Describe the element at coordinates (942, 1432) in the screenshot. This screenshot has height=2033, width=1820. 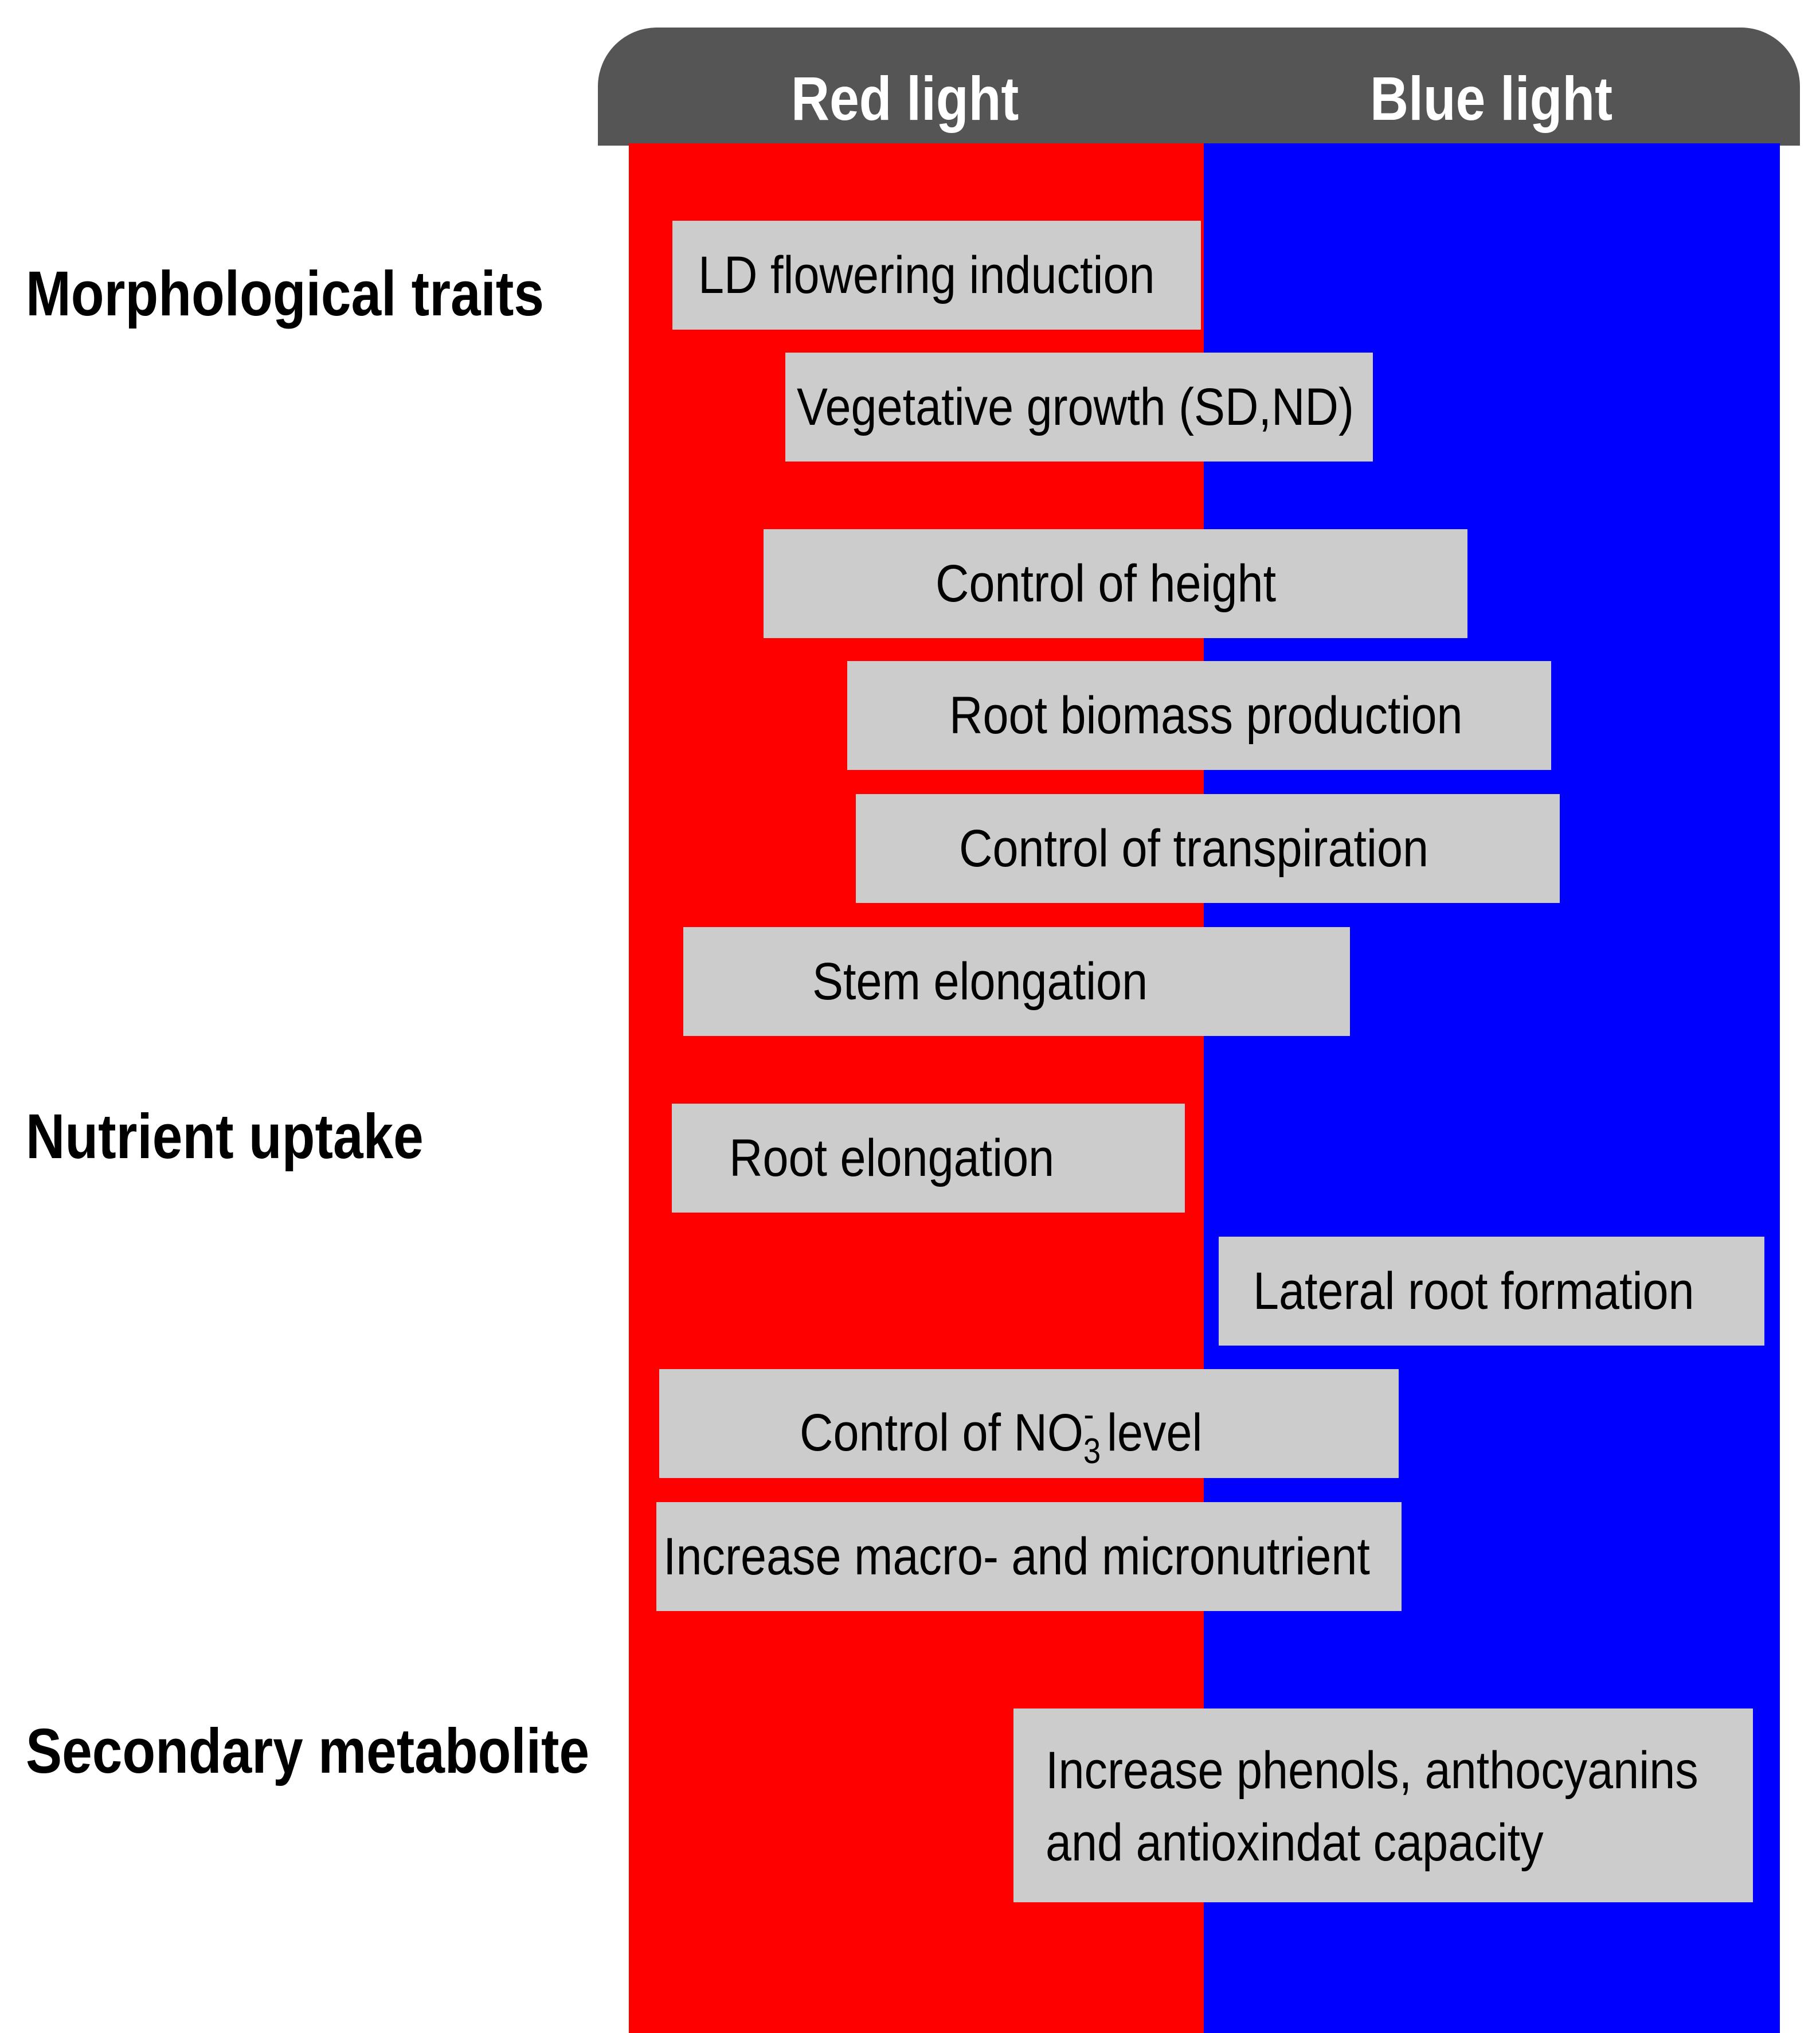
I see `no3-prefix: Control of NO` at that location.